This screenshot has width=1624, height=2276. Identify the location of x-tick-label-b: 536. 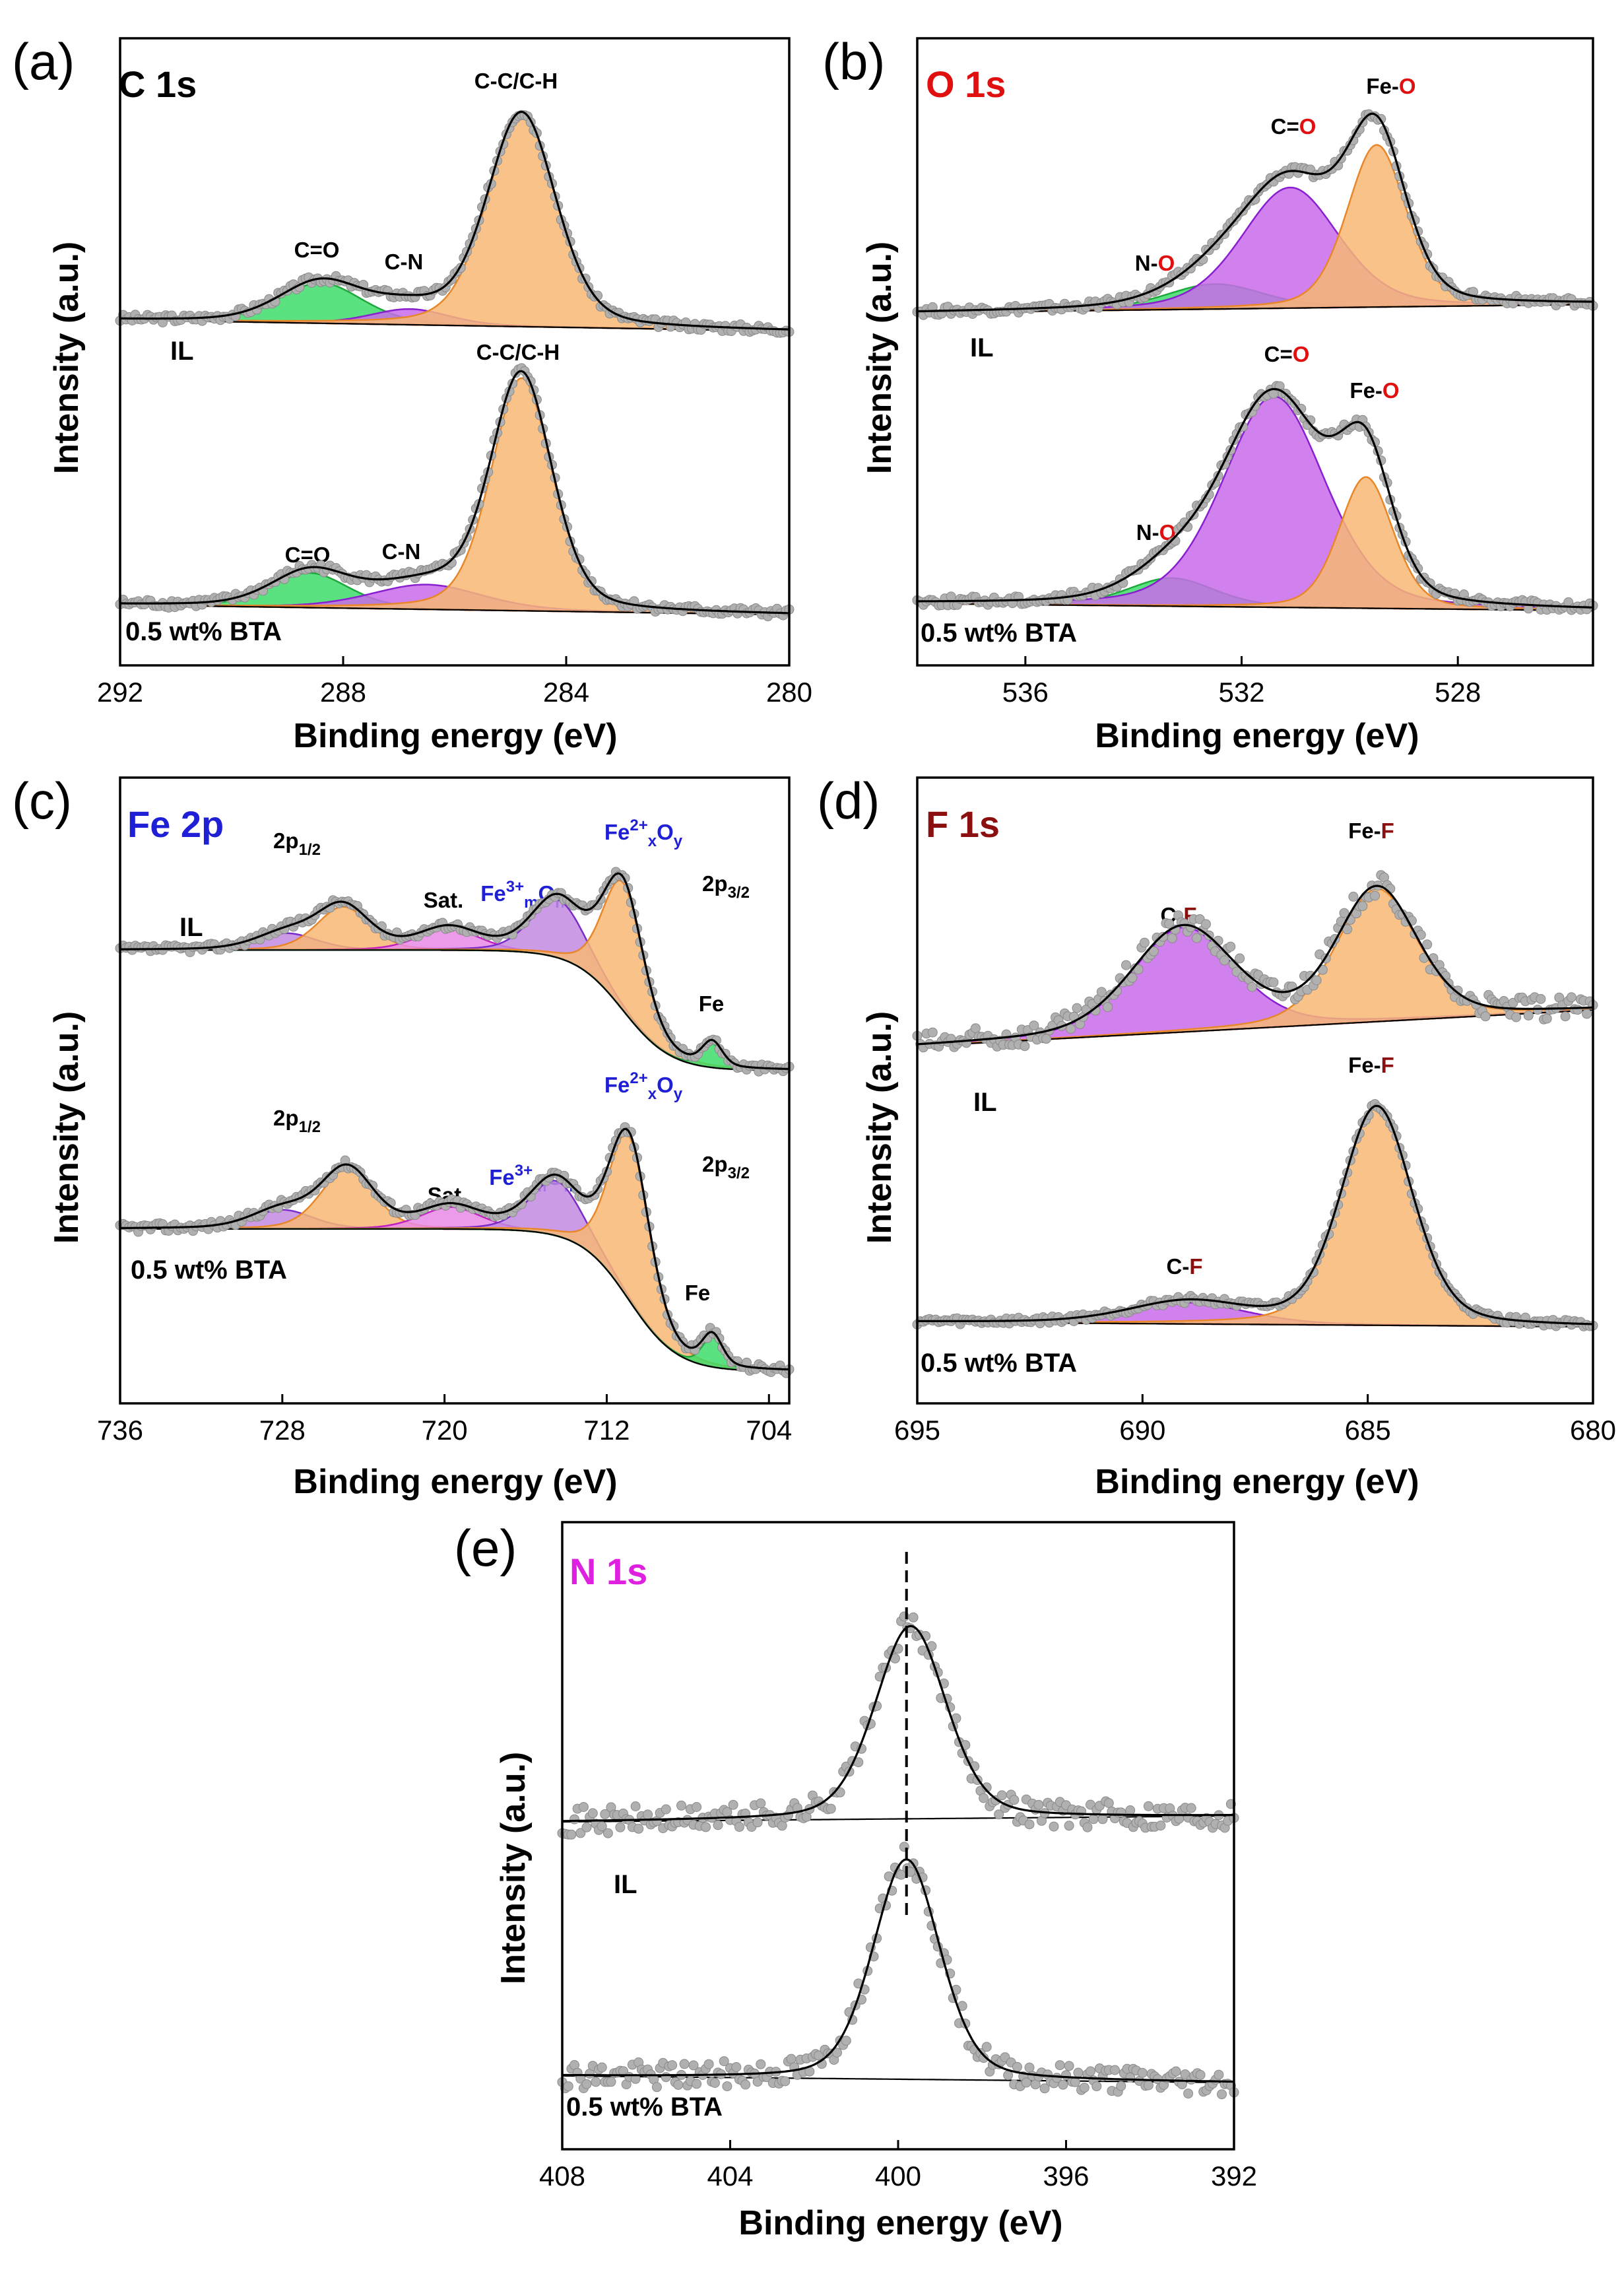
(1026, 692).